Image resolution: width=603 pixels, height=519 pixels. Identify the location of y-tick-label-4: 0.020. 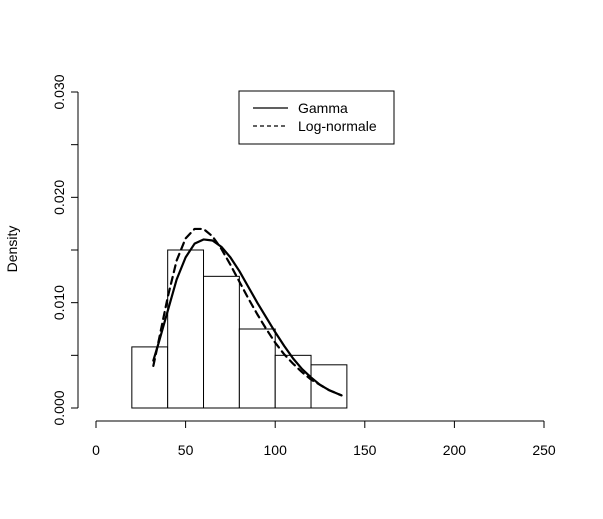
(59, 197).